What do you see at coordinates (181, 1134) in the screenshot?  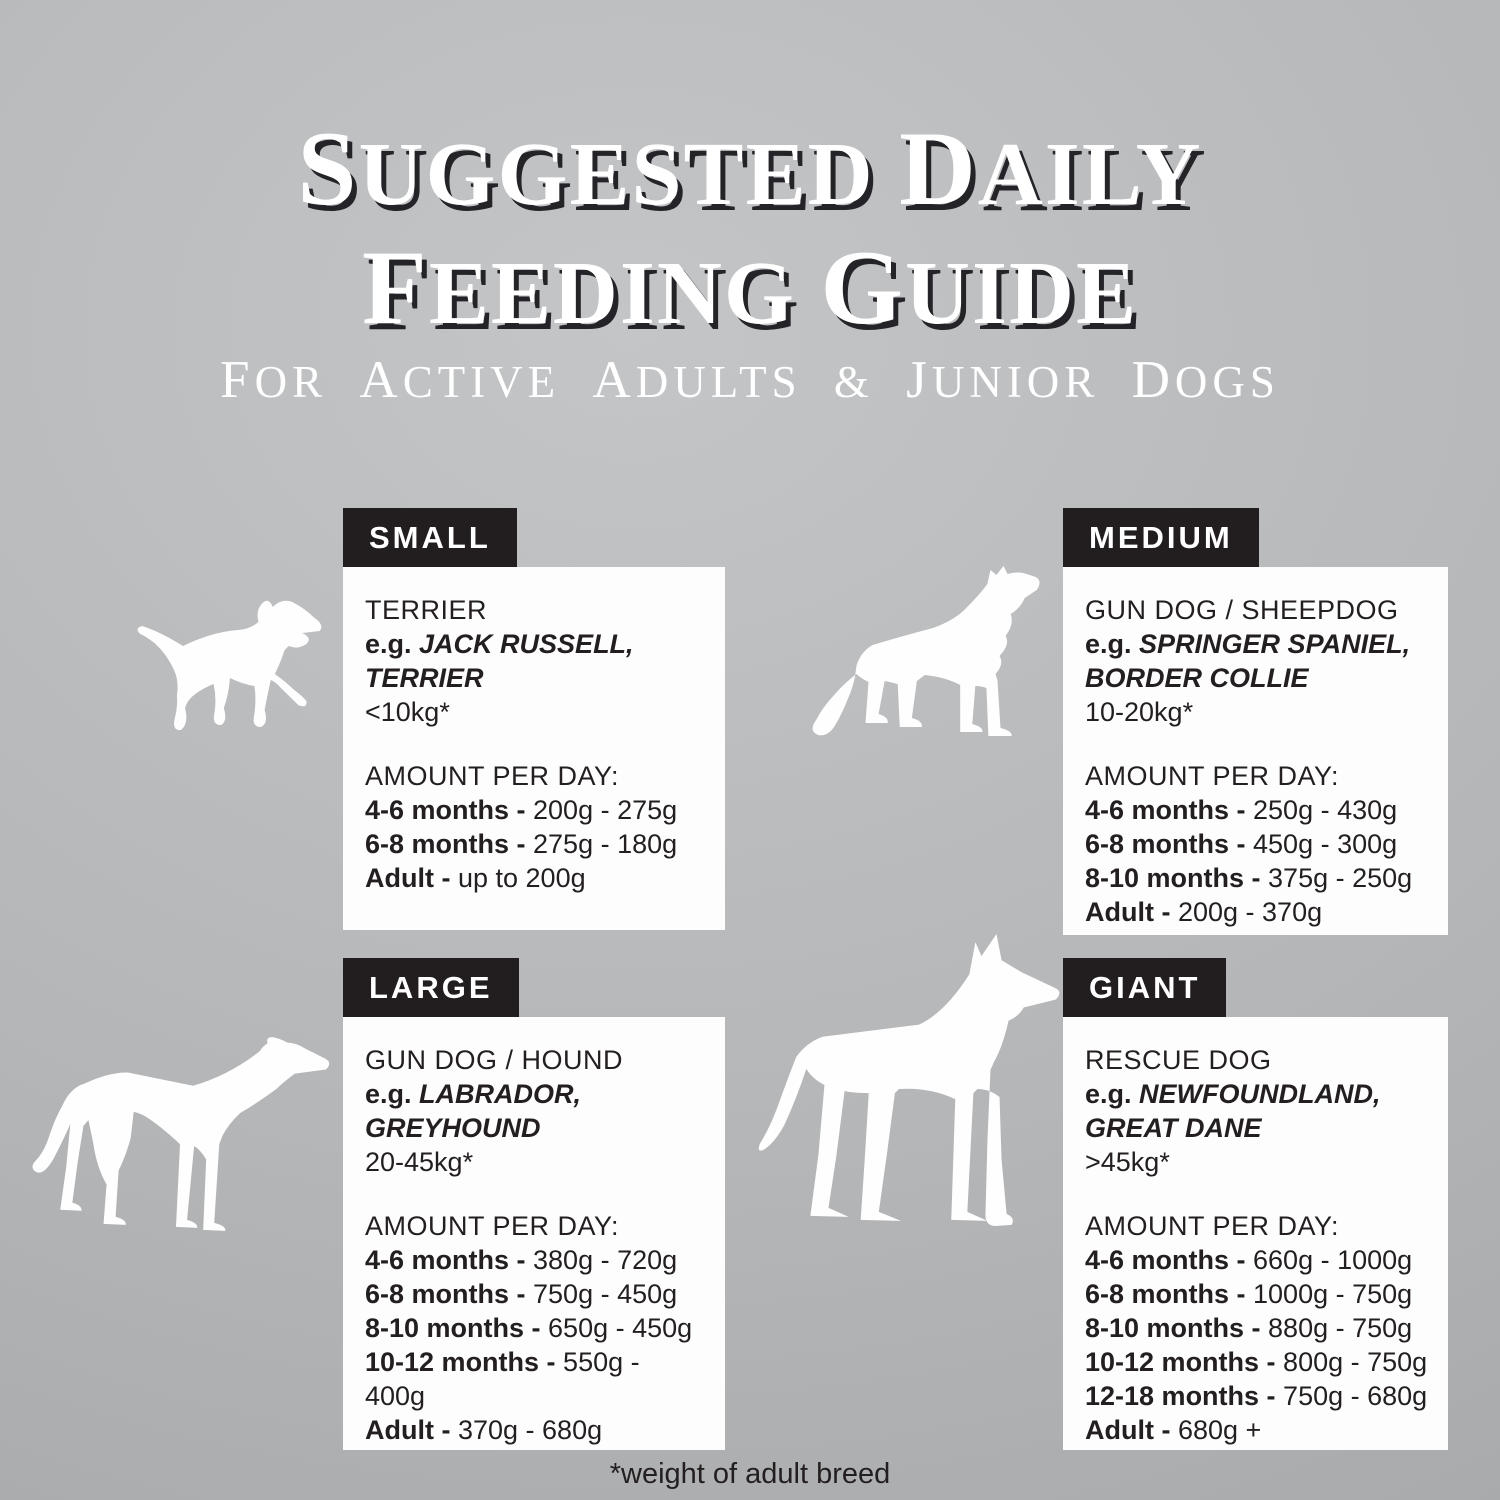 I see `greyhound-silhouette-icon` at bounding box center [181, 1134].